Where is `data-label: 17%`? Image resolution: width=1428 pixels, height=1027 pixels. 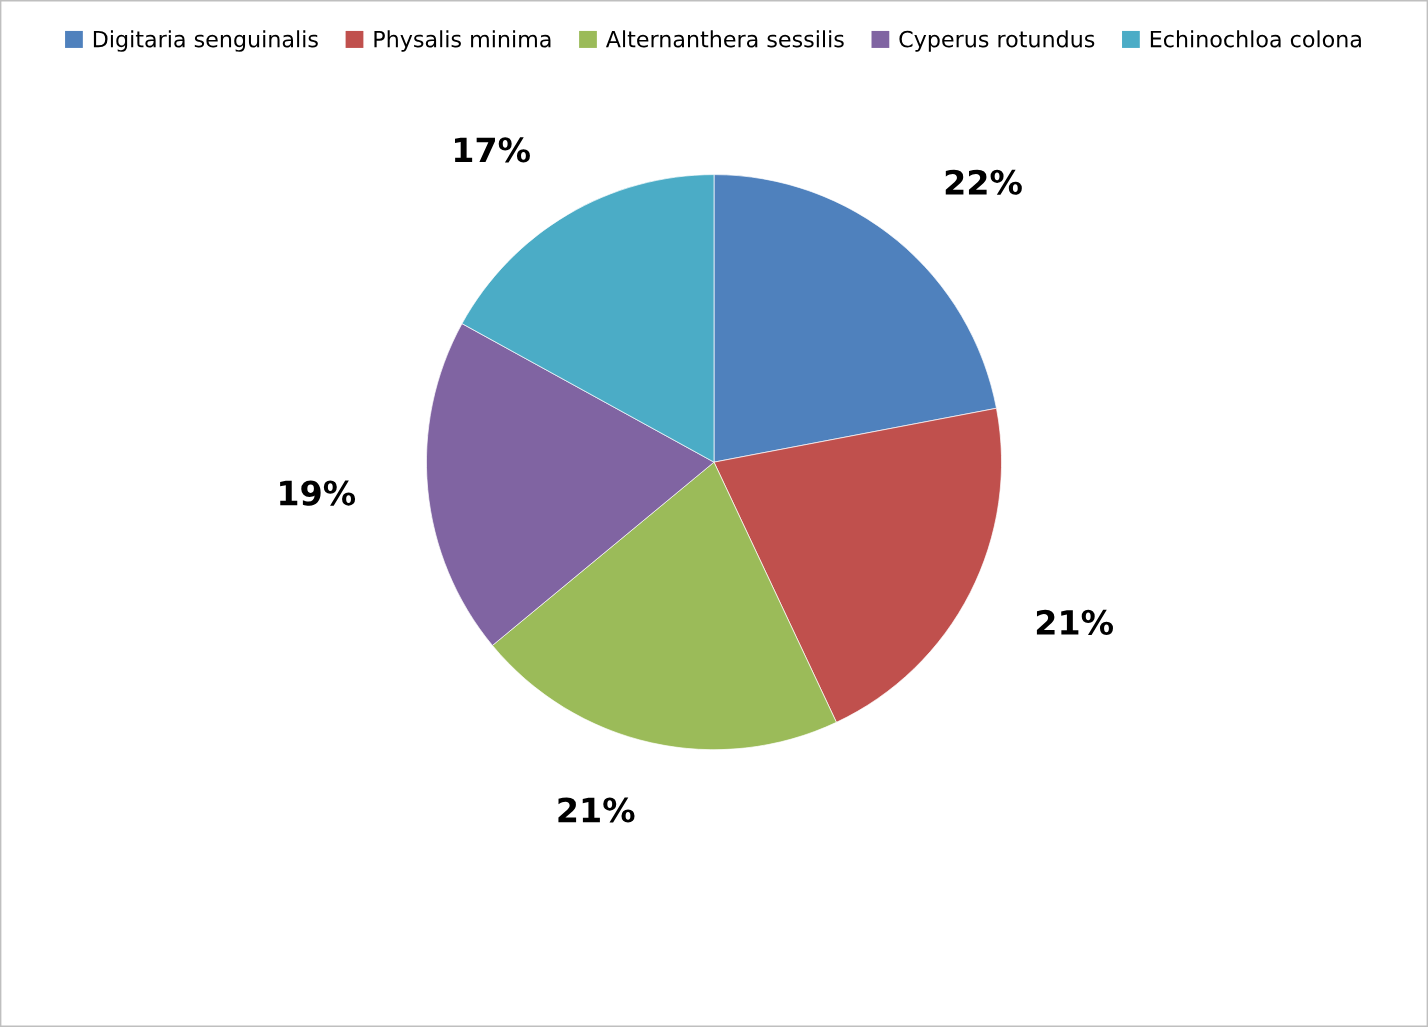
data-label: 17% is located at coordinates (492, 150).